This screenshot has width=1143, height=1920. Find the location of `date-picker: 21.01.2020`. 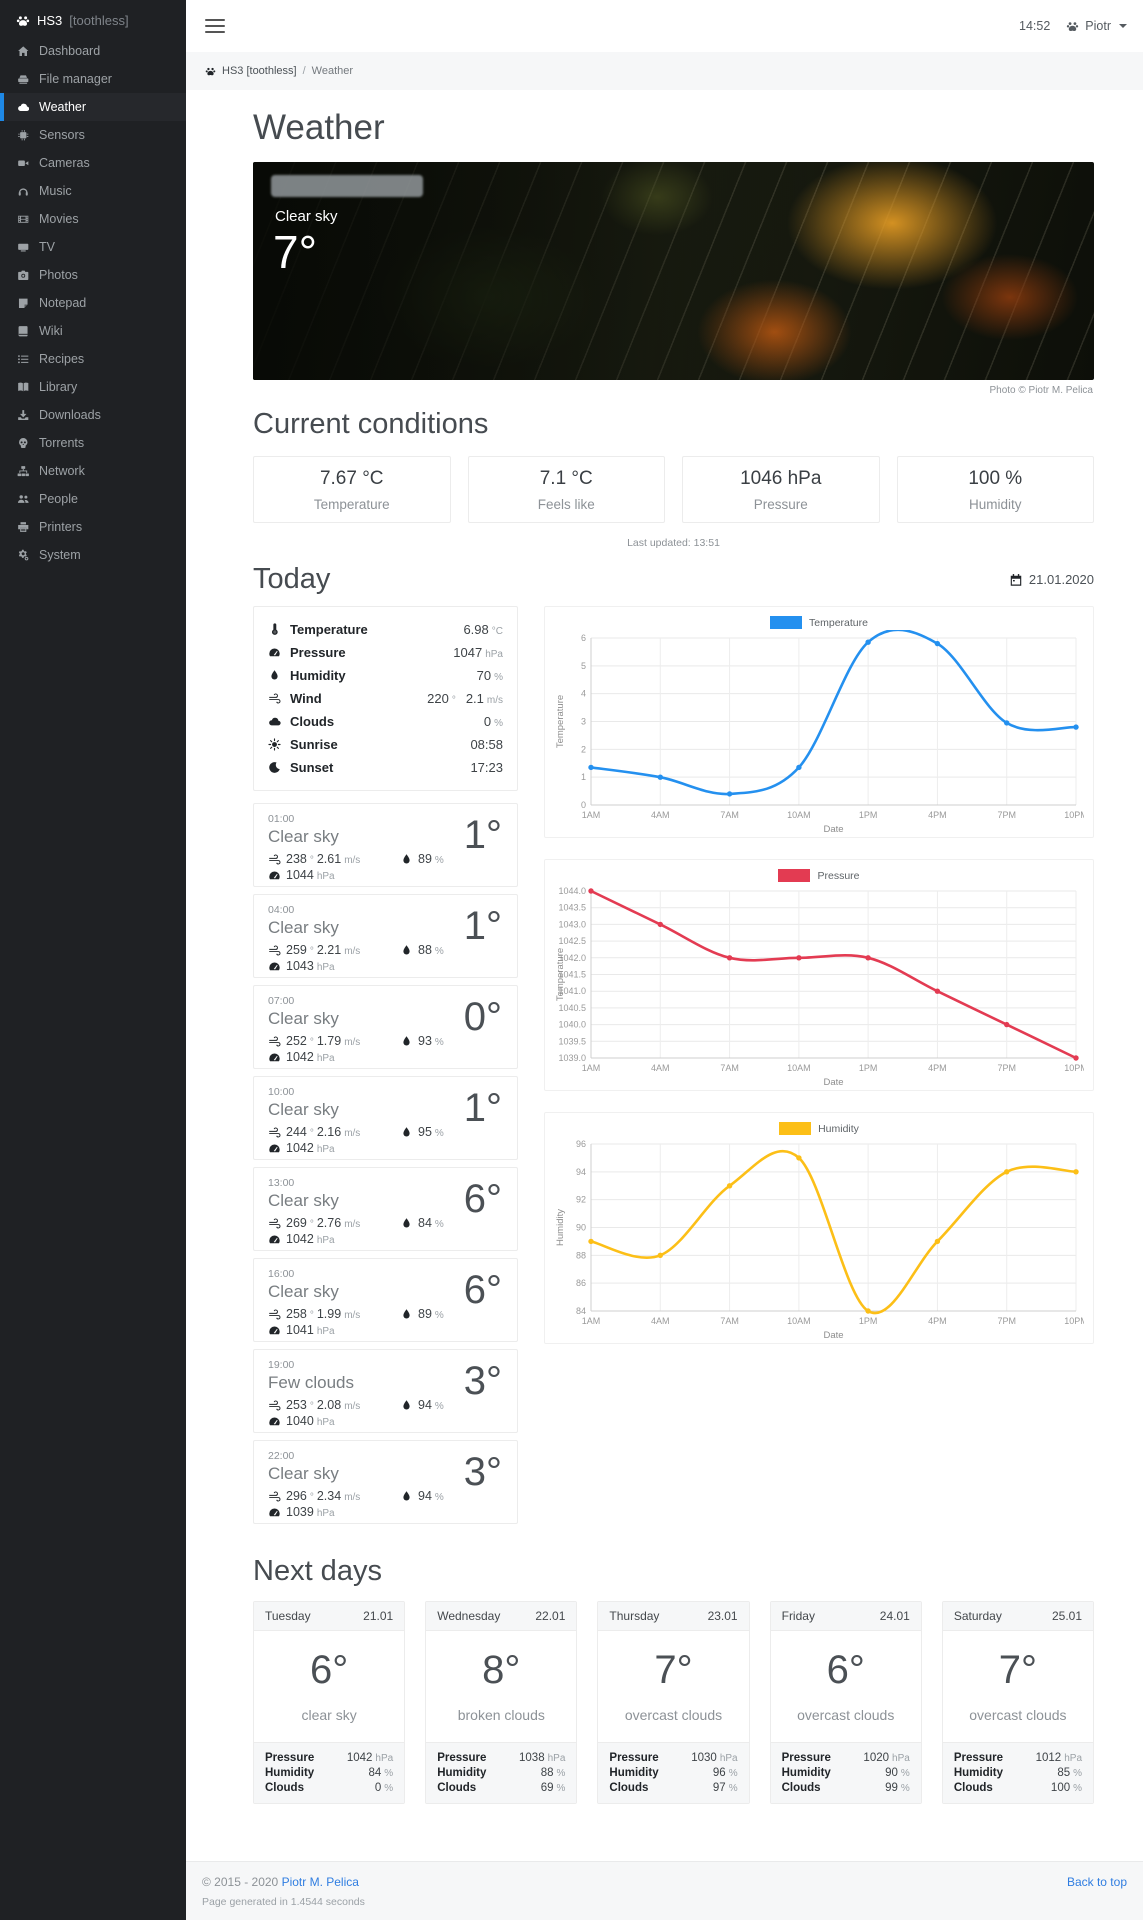

date-picker: 21.01.2020 is located at coordinates (1051, 579).